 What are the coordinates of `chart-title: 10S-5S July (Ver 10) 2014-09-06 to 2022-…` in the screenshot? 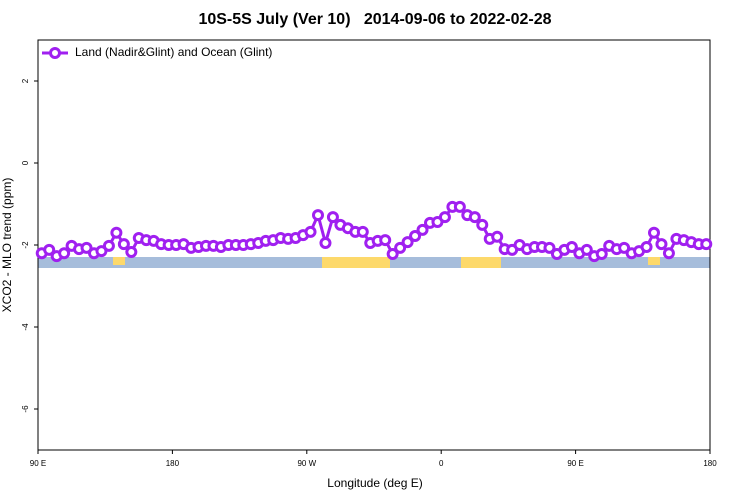 It's located at (374, 19).